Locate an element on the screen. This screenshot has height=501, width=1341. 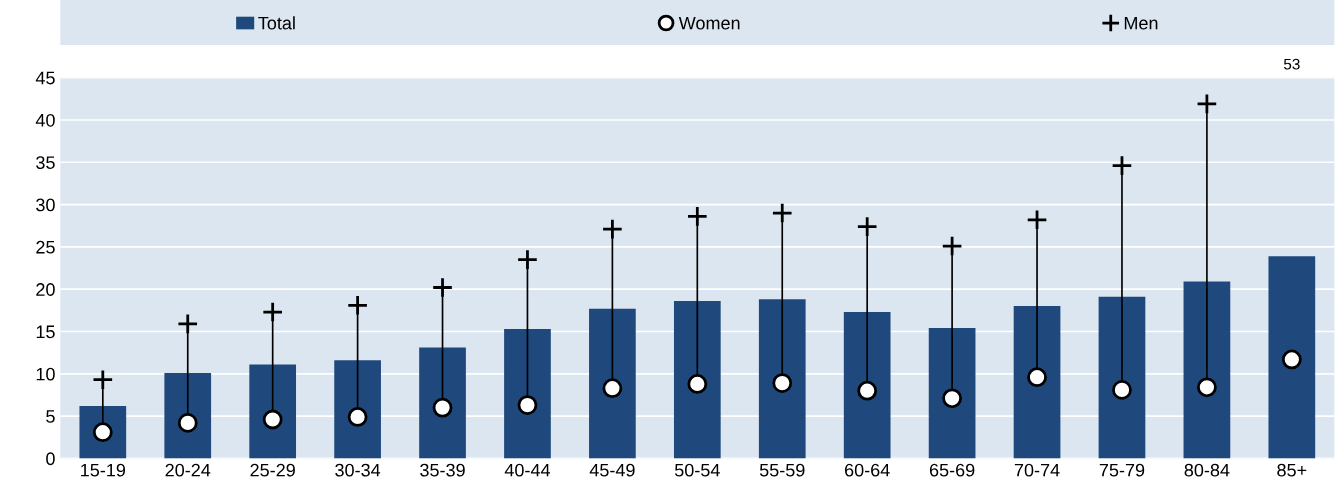
legend-label: Women is located at coordinates (709, 23).